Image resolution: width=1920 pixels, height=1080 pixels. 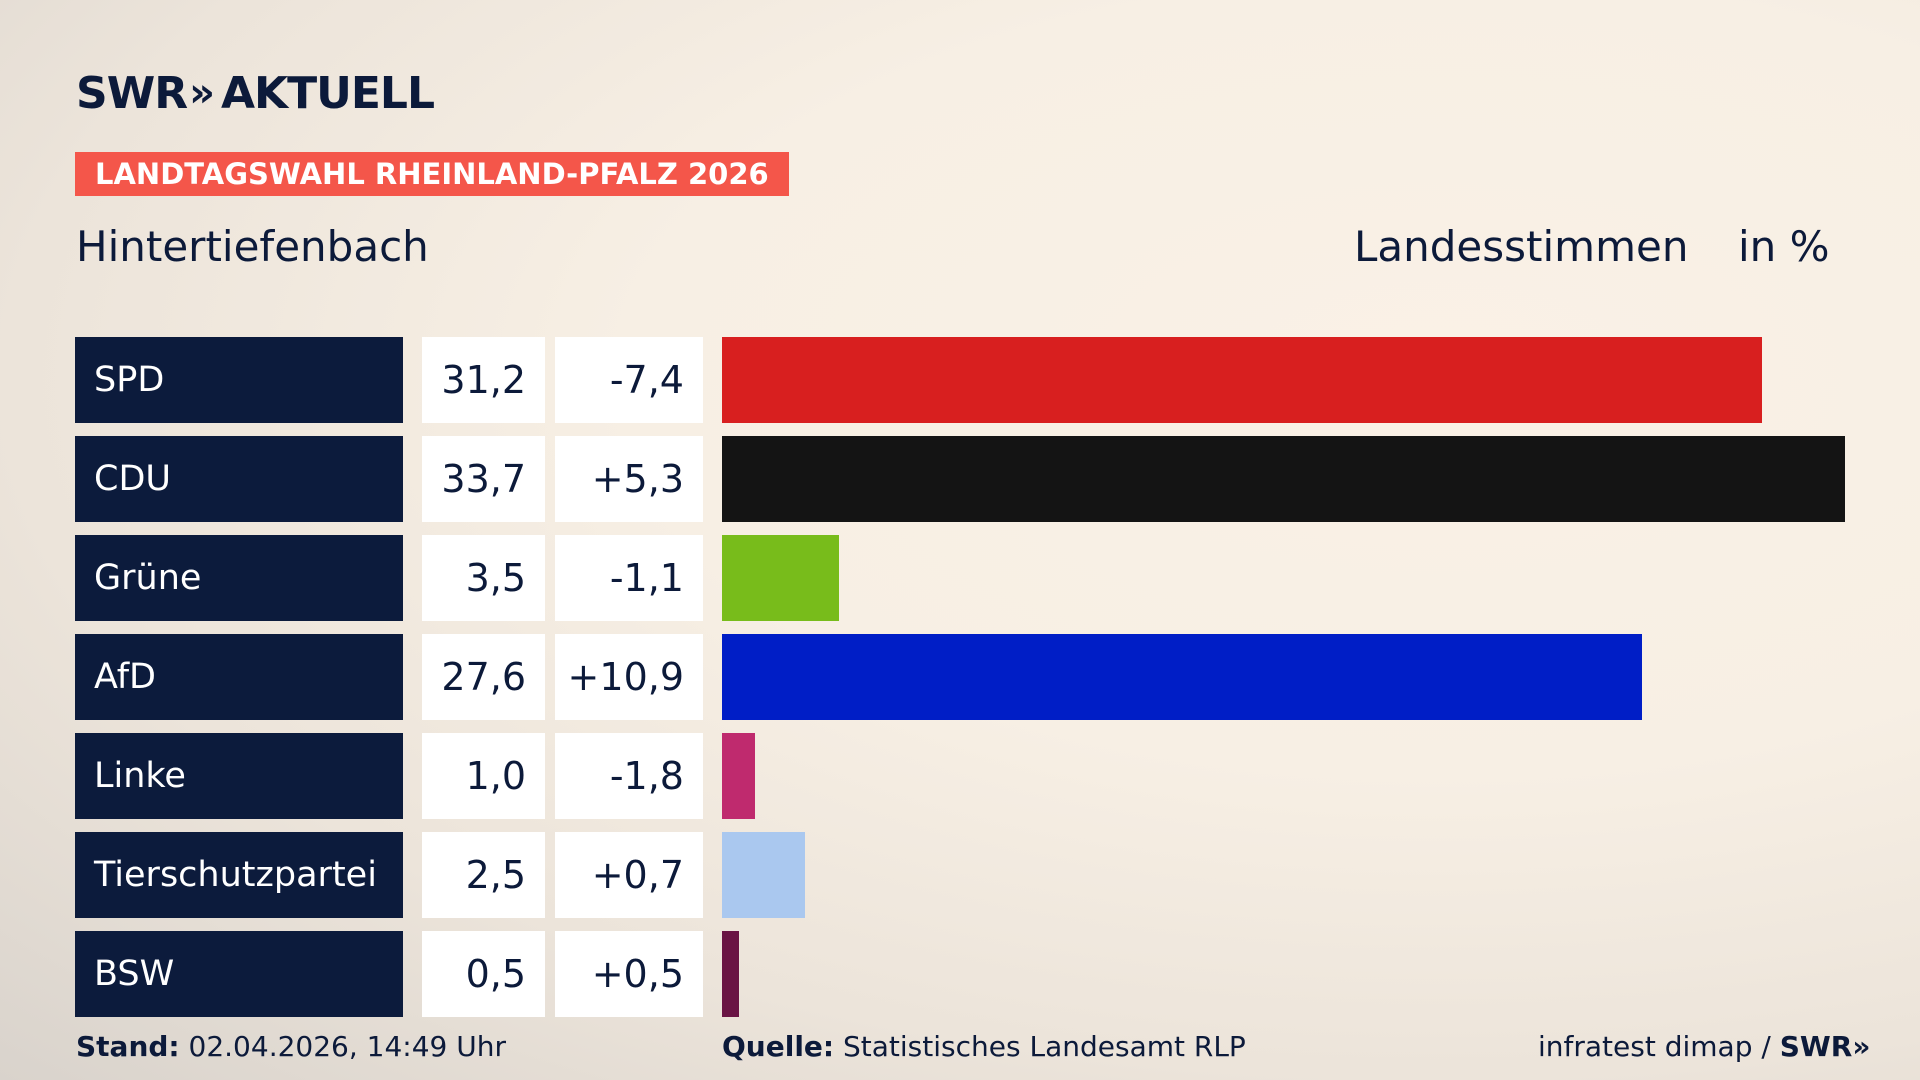 I want to click on logo-brand: SWR, so click(x=132, y=93).